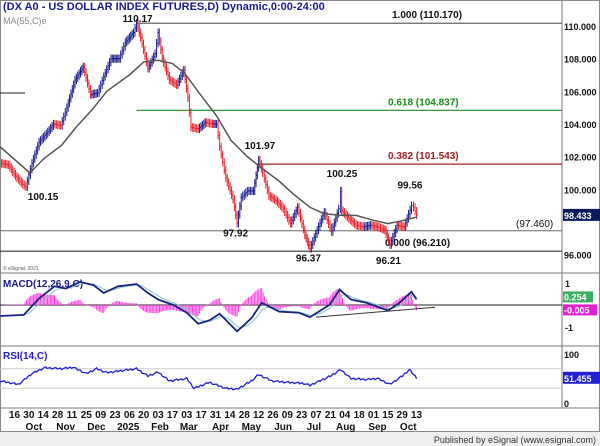 This screenshot has height=446, width=600. I want to click on date-tick: 06, so click(130, 415).